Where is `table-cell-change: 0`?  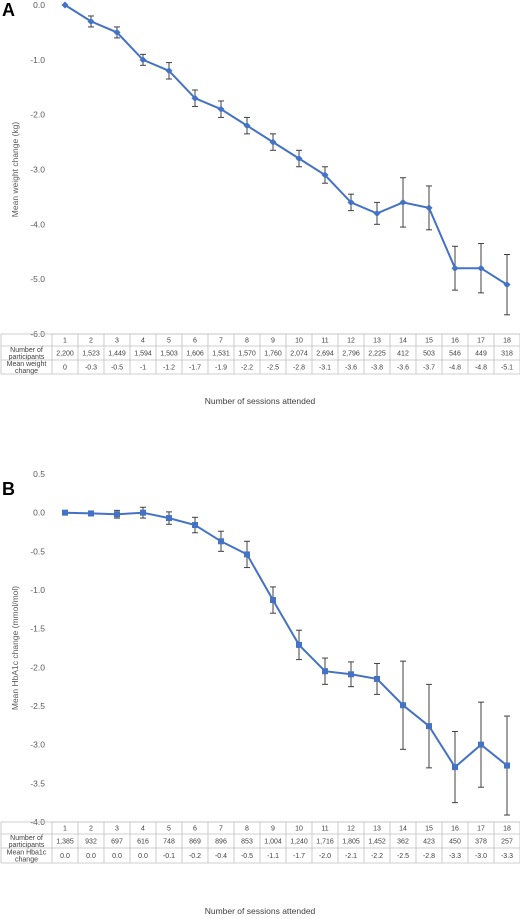 table-cell-change: 0 is located at coordinates (65, 368).